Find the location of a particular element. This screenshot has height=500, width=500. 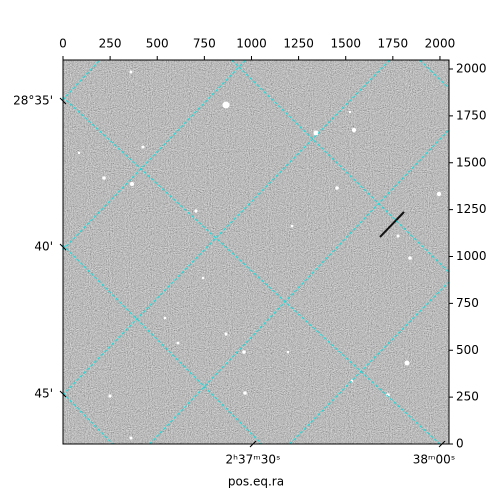

x-tick-label: 750 is located at coordinates (204, 44).